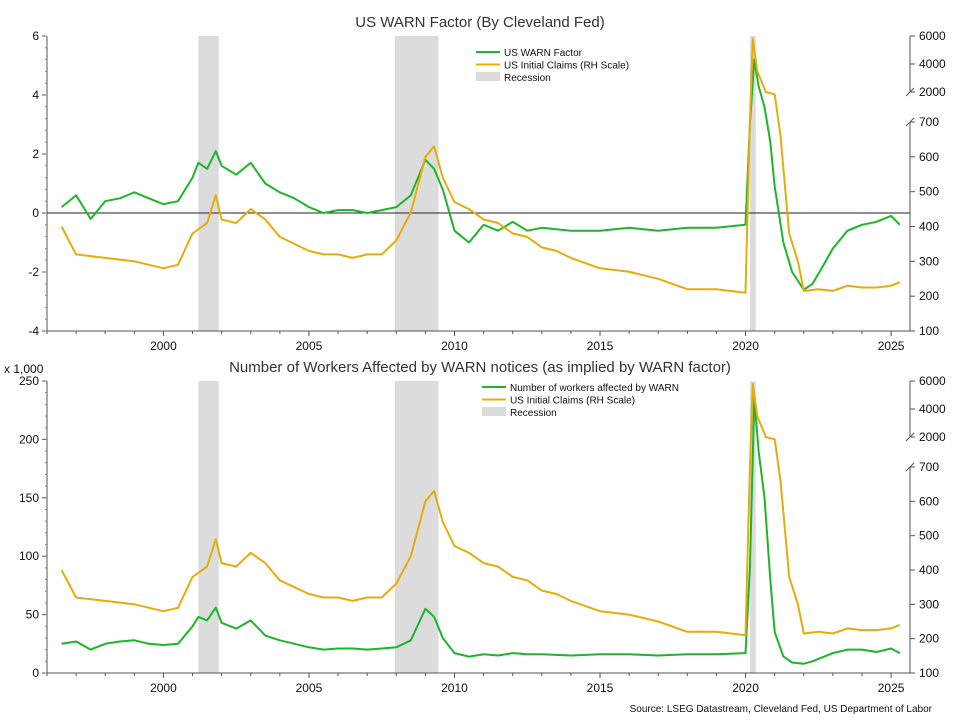 Image resolution: width=960 pixels, height=720 pixels. I want to click on chart-title: US WARN Factor (By Cleveland Fed), so click(480, 22).